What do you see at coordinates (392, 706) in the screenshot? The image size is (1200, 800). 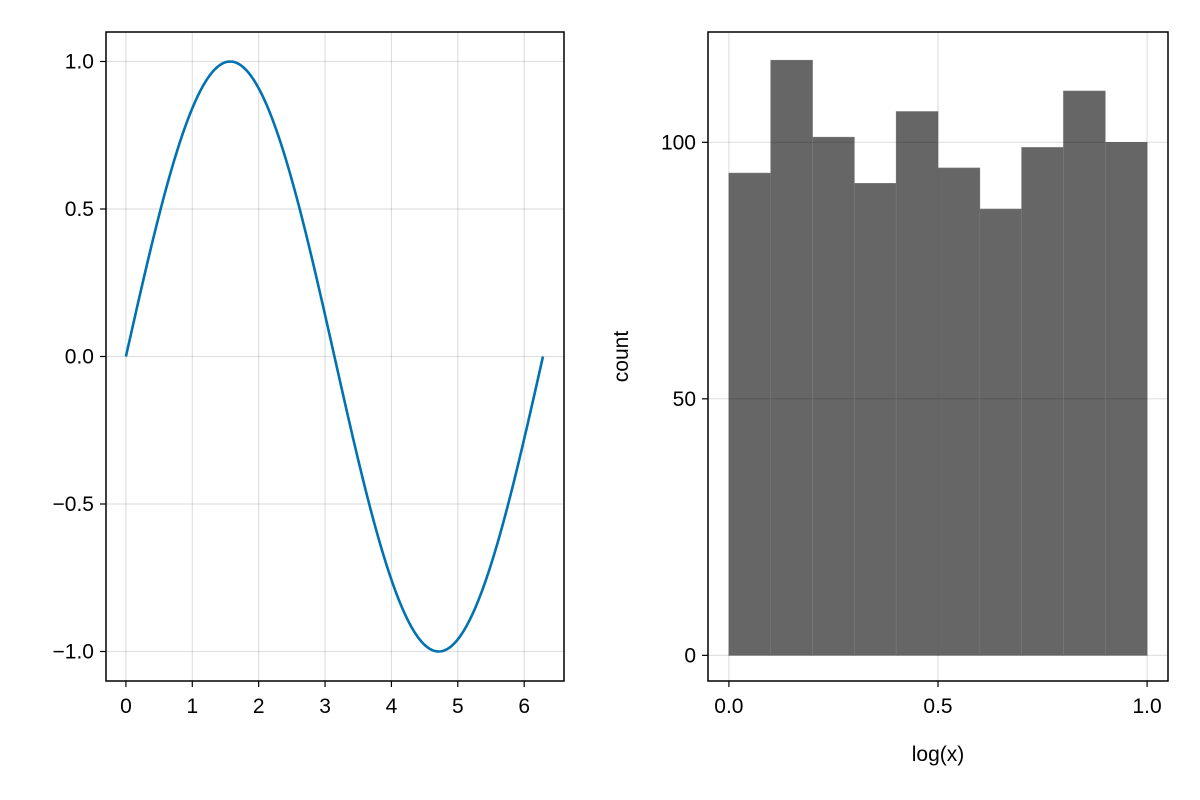 I see `left-x-tick-label: 4` at bounding box center [392, 706].